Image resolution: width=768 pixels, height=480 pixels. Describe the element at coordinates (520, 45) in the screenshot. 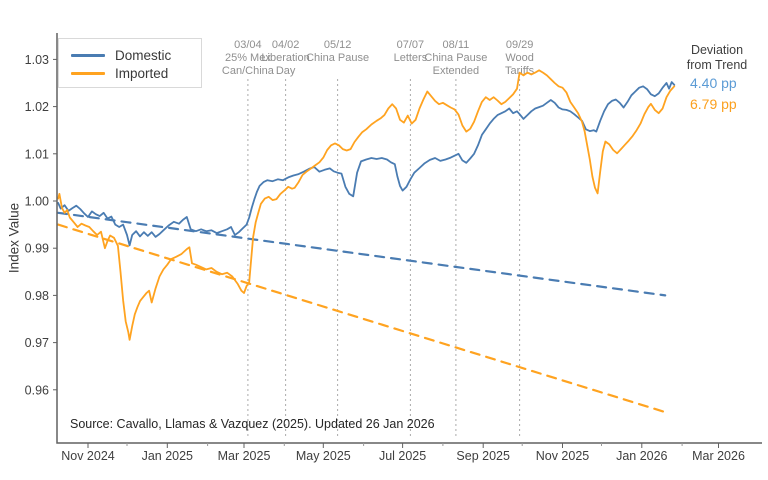

I see `event-date-label: 09/29` at that location.